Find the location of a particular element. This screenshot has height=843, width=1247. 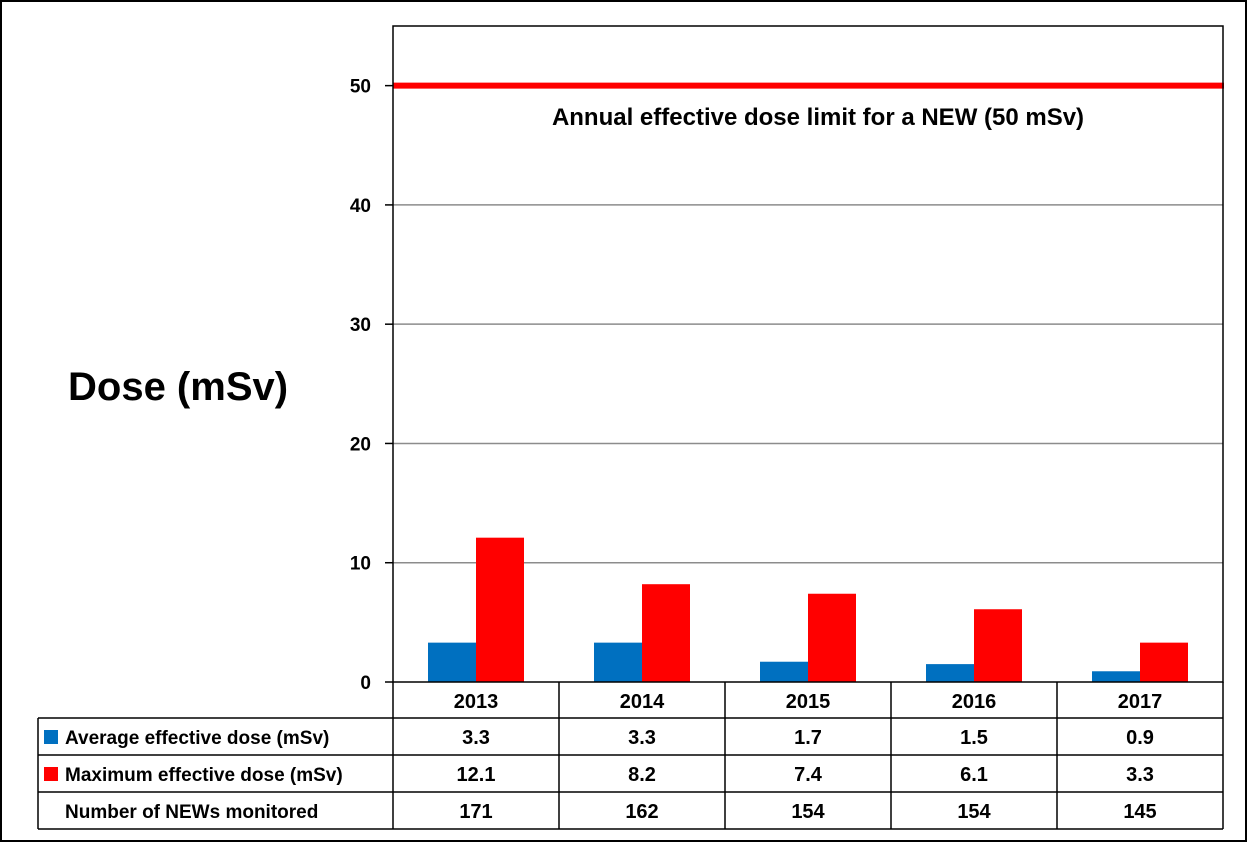

table-cell: 8.2 is located at coordinates (642, 775).